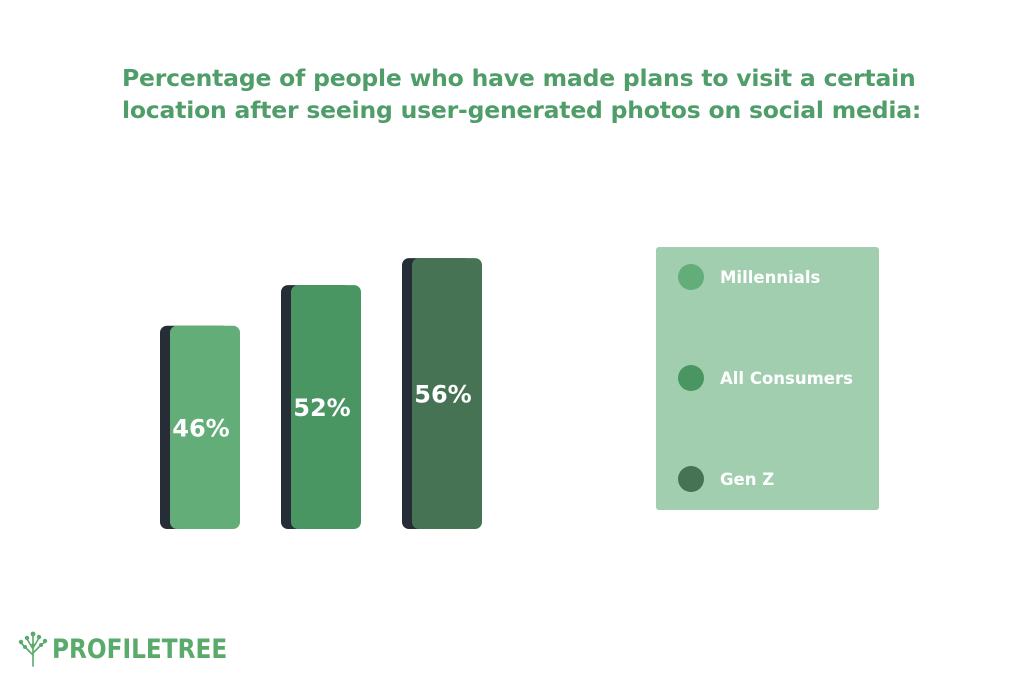 This screenshot has width=1024, height=683. Describe the element at coordinates (140, 649) in the screenshot. I see `logo-text: PROFILETREE` at that location.